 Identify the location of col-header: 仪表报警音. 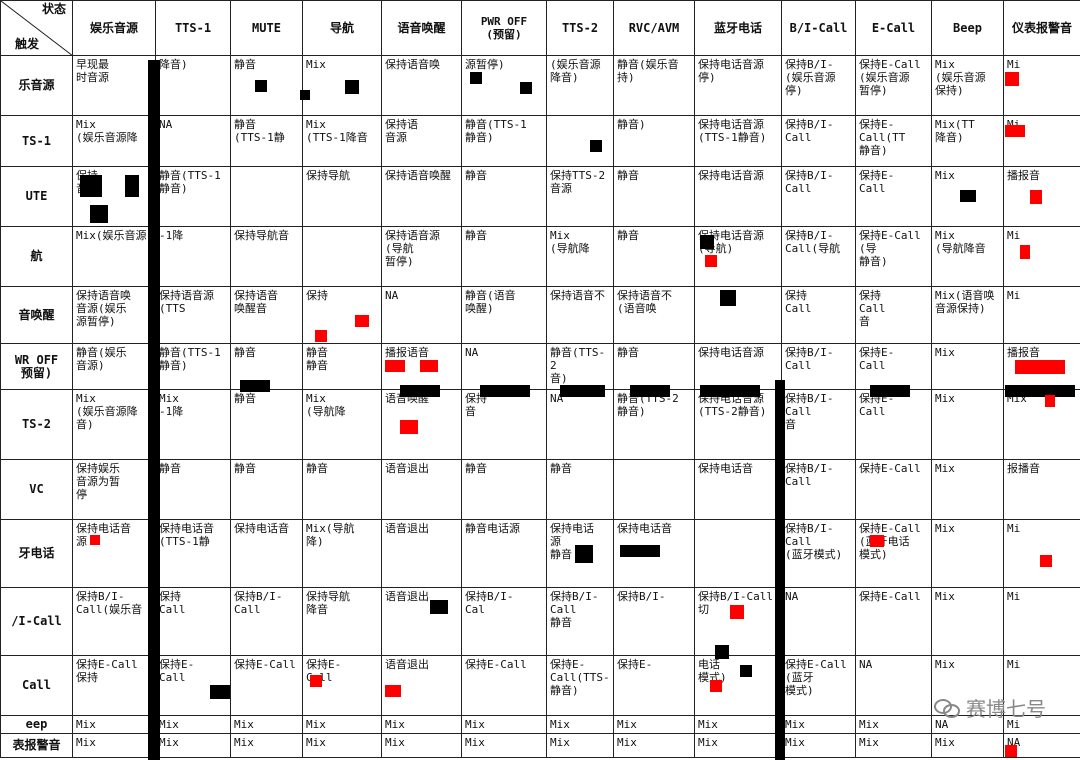
(1042, 28).